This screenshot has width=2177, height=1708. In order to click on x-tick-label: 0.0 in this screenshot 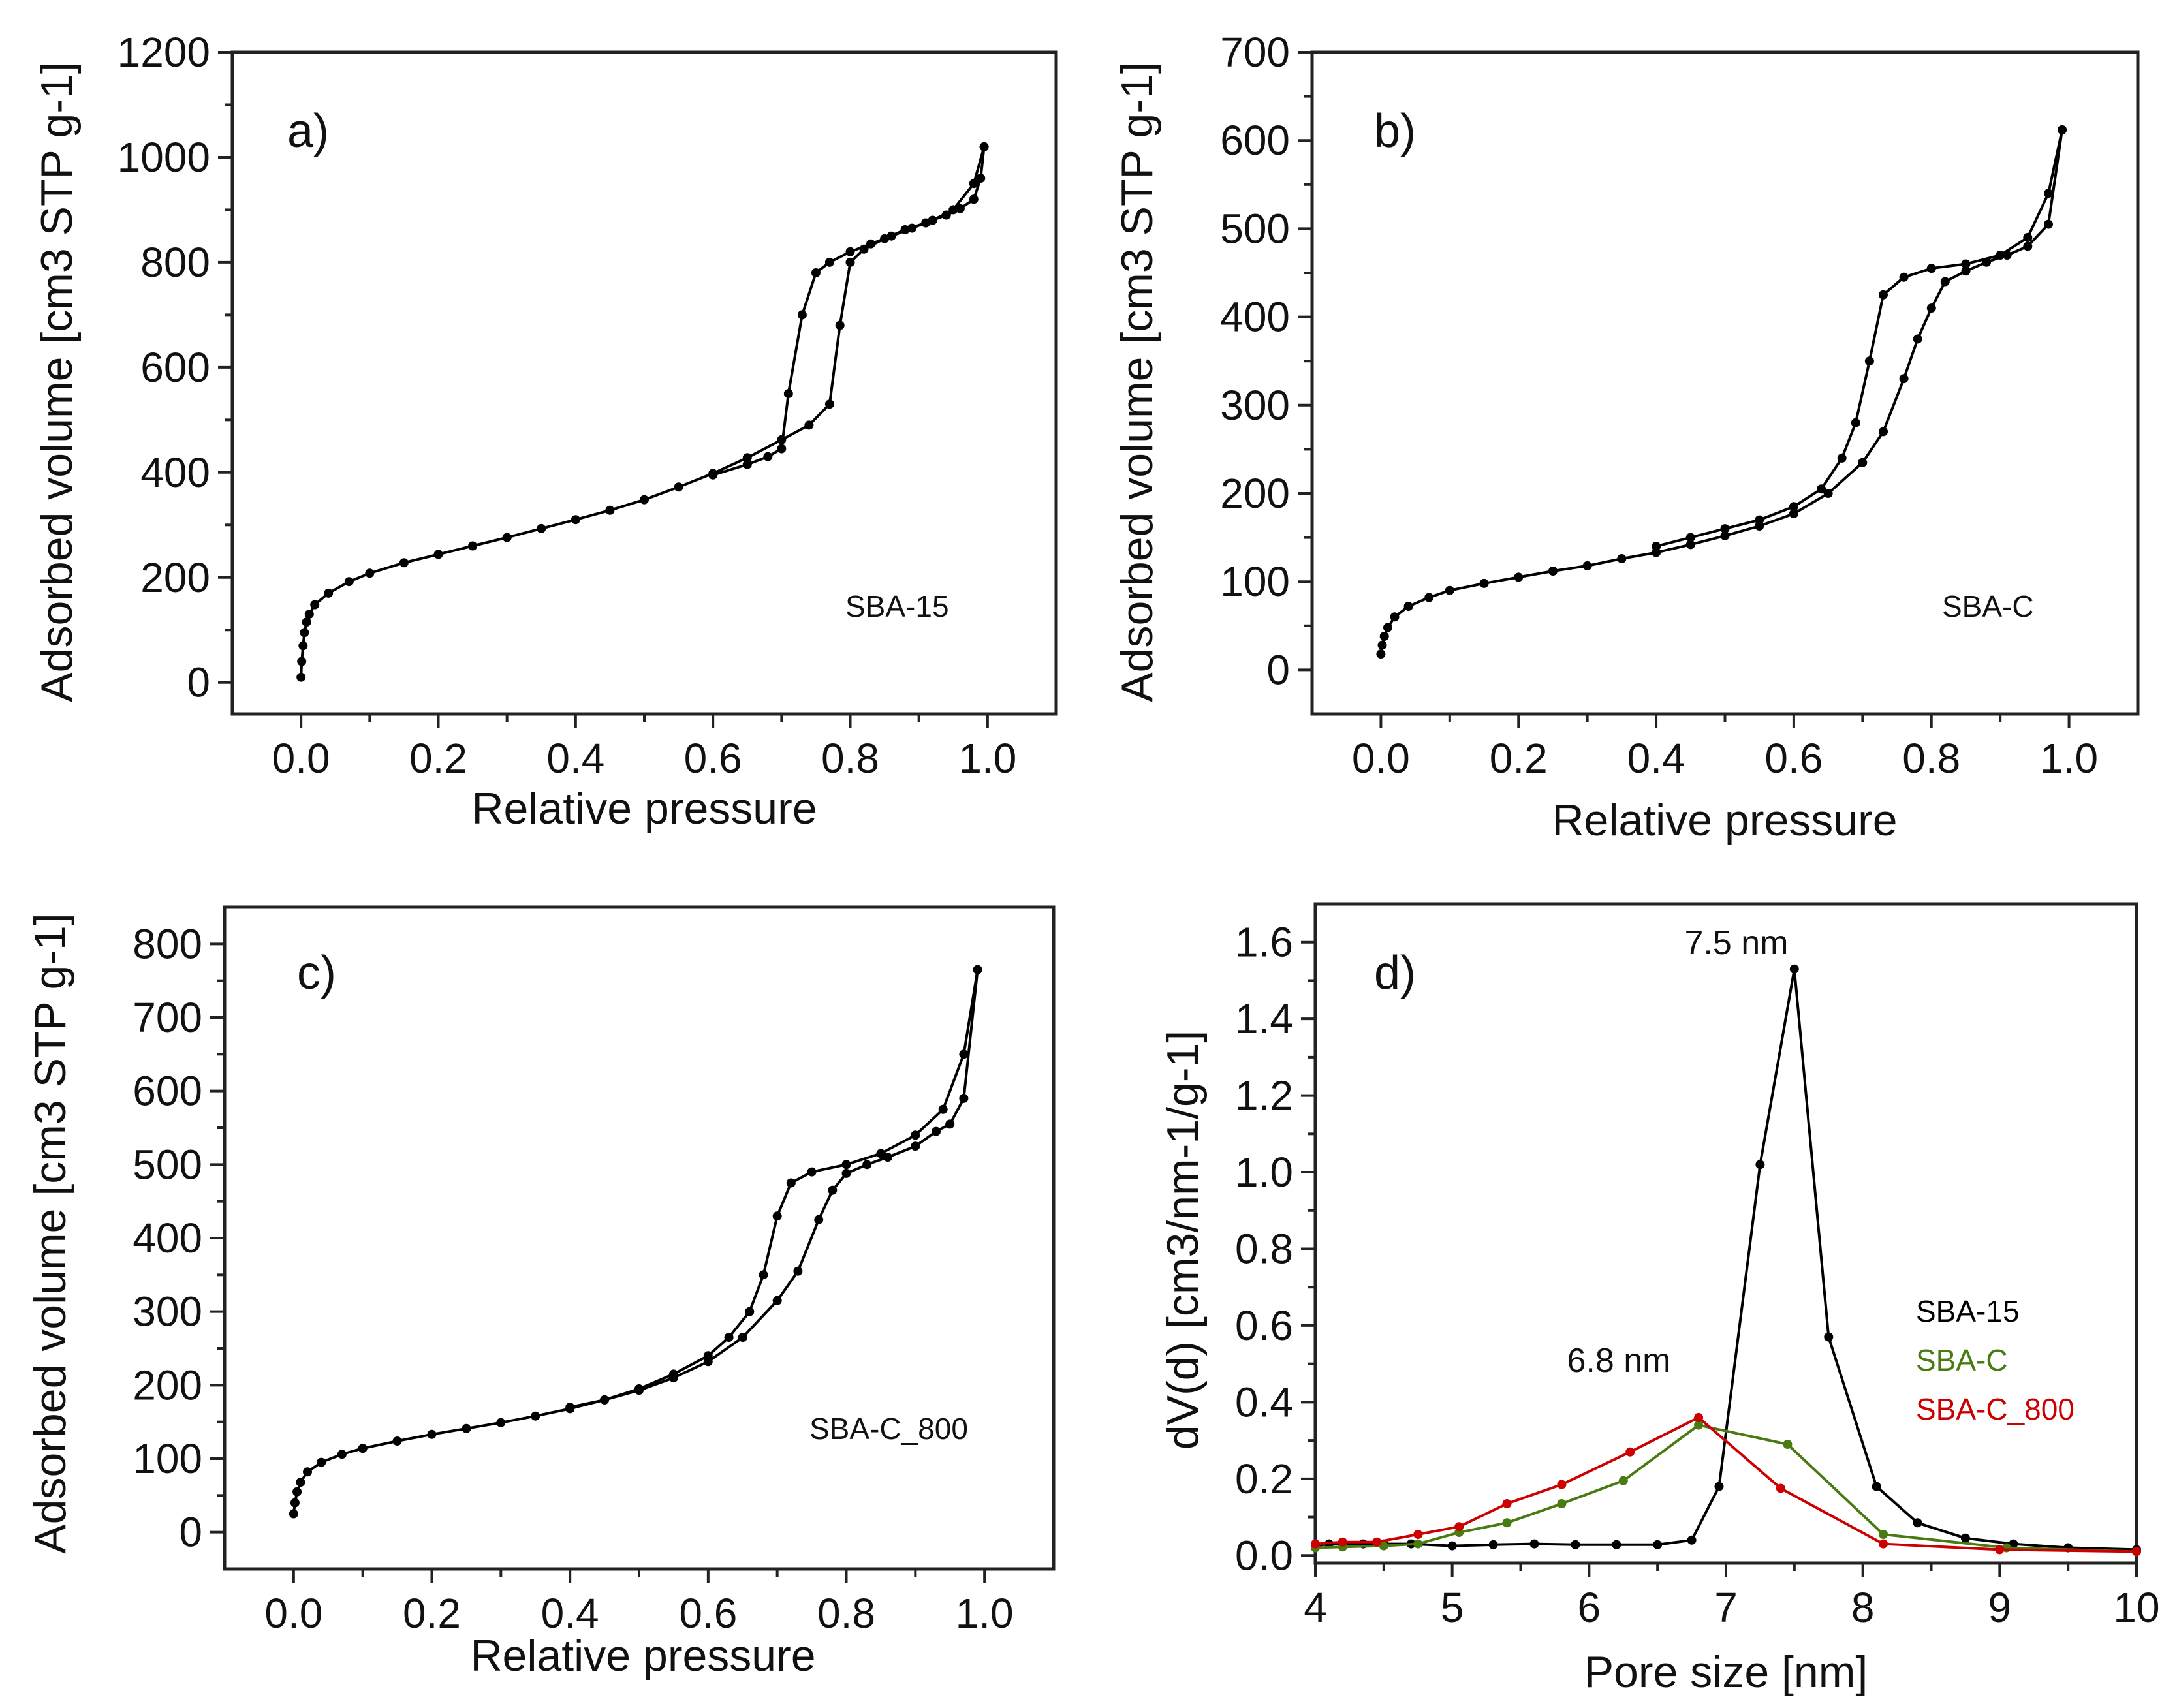, I will do `click(1381, 758)`.